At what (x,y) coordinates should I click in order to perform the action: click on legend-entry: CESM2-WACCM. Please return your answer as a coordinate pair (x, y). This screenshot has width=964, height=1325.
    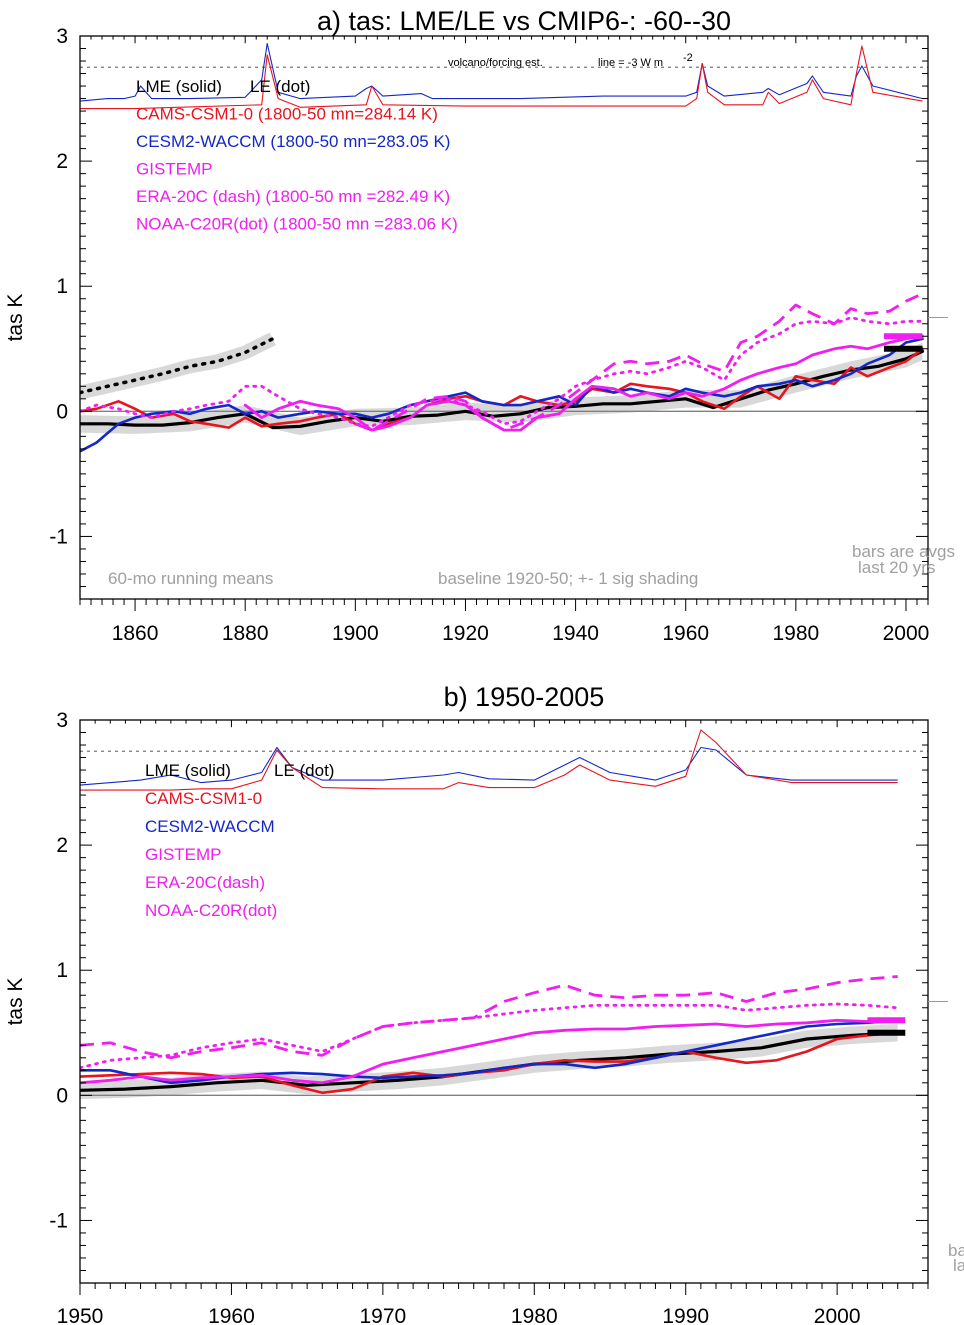
    Looking at the image, I should click on (210, 826).